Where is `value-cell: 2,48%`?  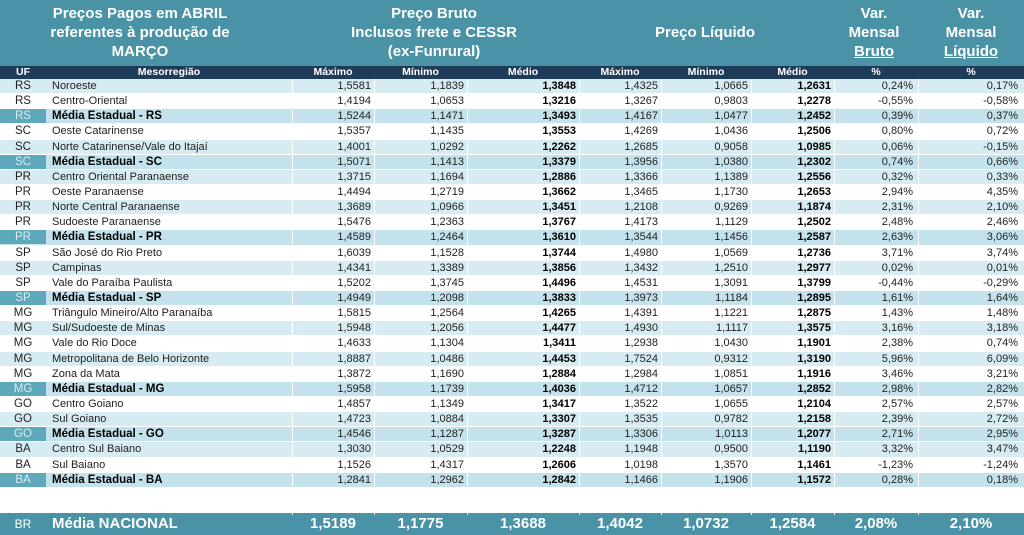
value-cell: 2,48% is located at coordinates (897, 222).